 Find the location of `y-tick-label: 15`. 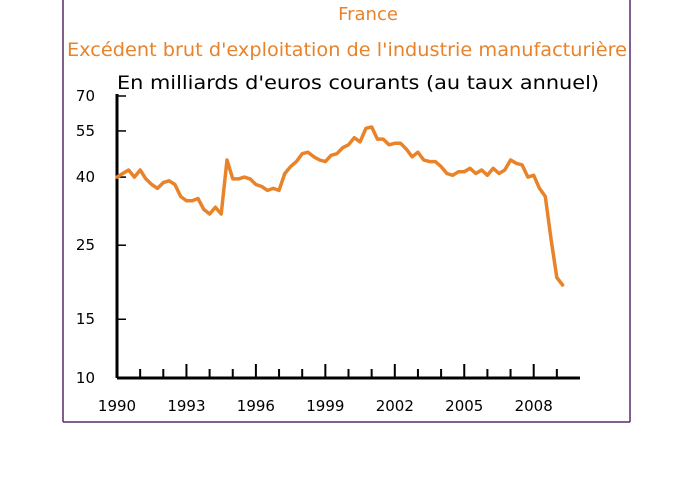

y-tick-label: 15 is located at coordinates (85, 319).